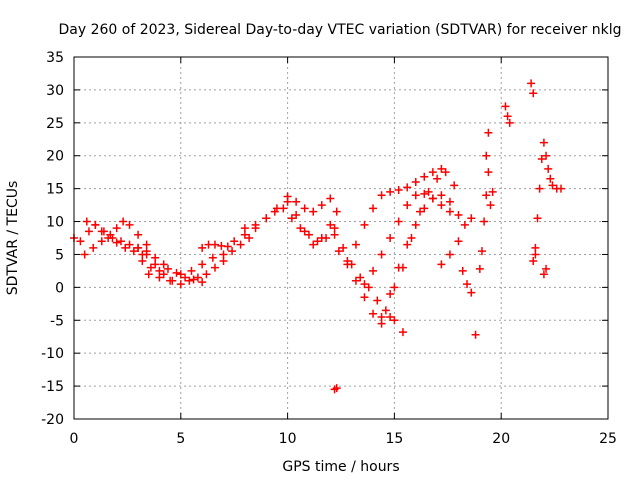 Image resolution: width=640 pixels, height=480 pixels. Describe the element at coordinates (501, 439) in the screenshot. I see `x-tick-label: 20` at that location.